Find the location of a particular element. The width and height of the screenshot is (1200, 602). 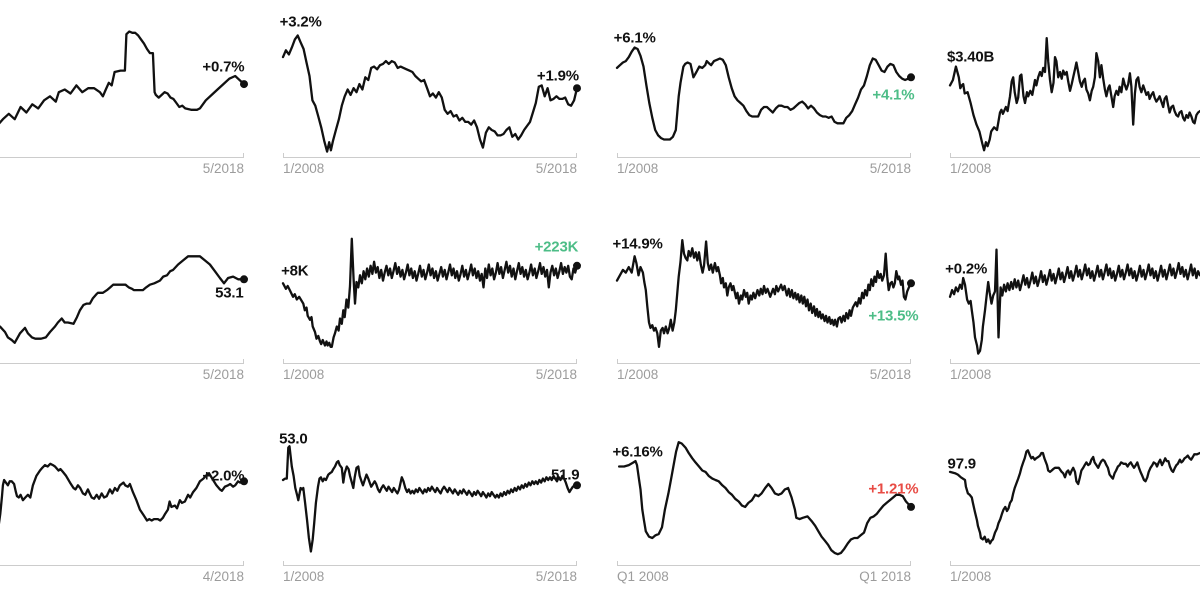

x-axis-end-label: 4/2018 is located at coordinates (223, 576).